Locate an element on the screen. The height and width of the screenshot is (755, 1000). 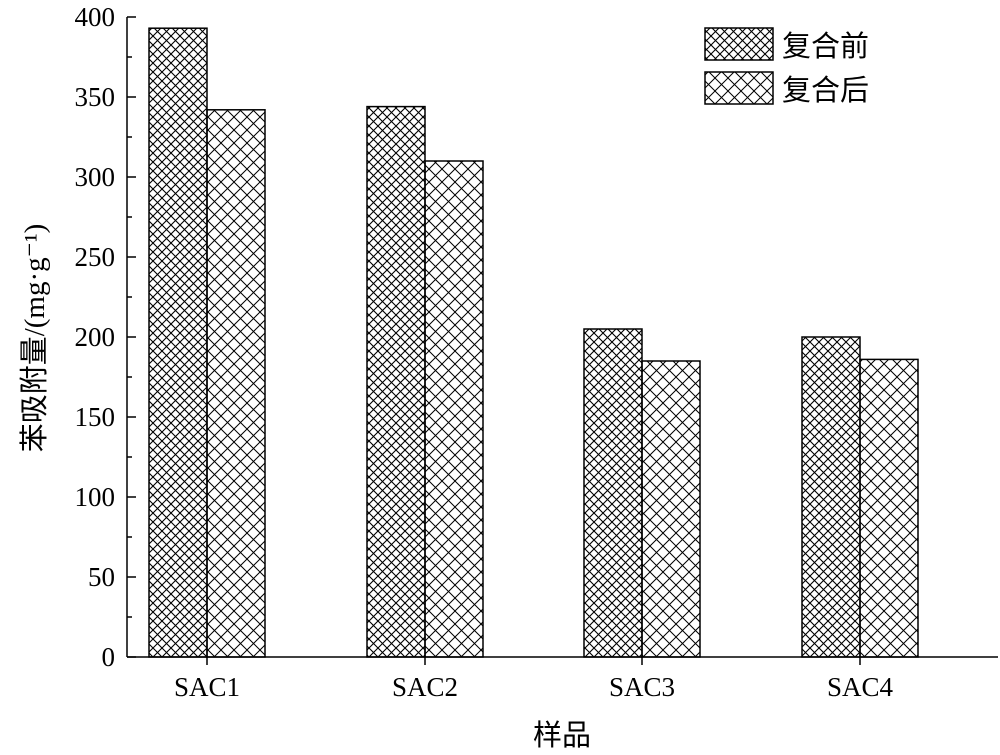
legend: 复合前 复合后 is located at coordinates (786, 67).